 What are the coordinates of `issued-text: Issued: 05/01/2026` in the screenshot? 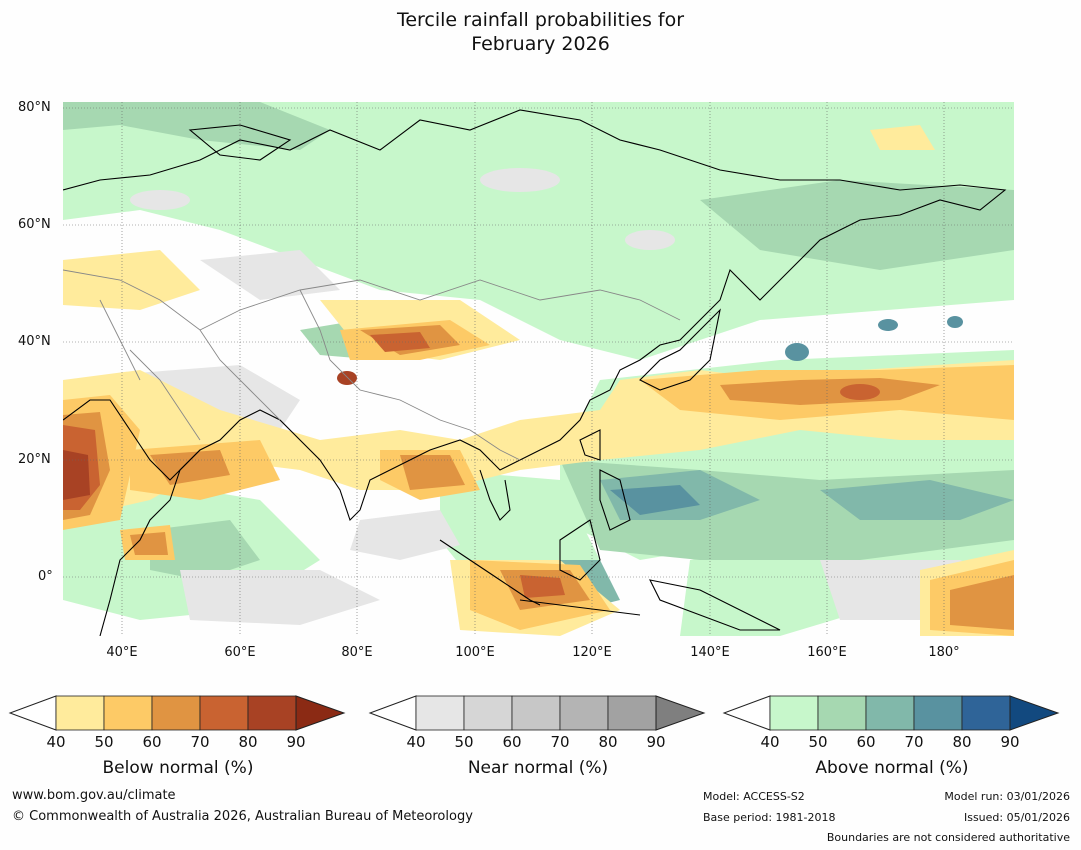 It's located at (1016, 817).